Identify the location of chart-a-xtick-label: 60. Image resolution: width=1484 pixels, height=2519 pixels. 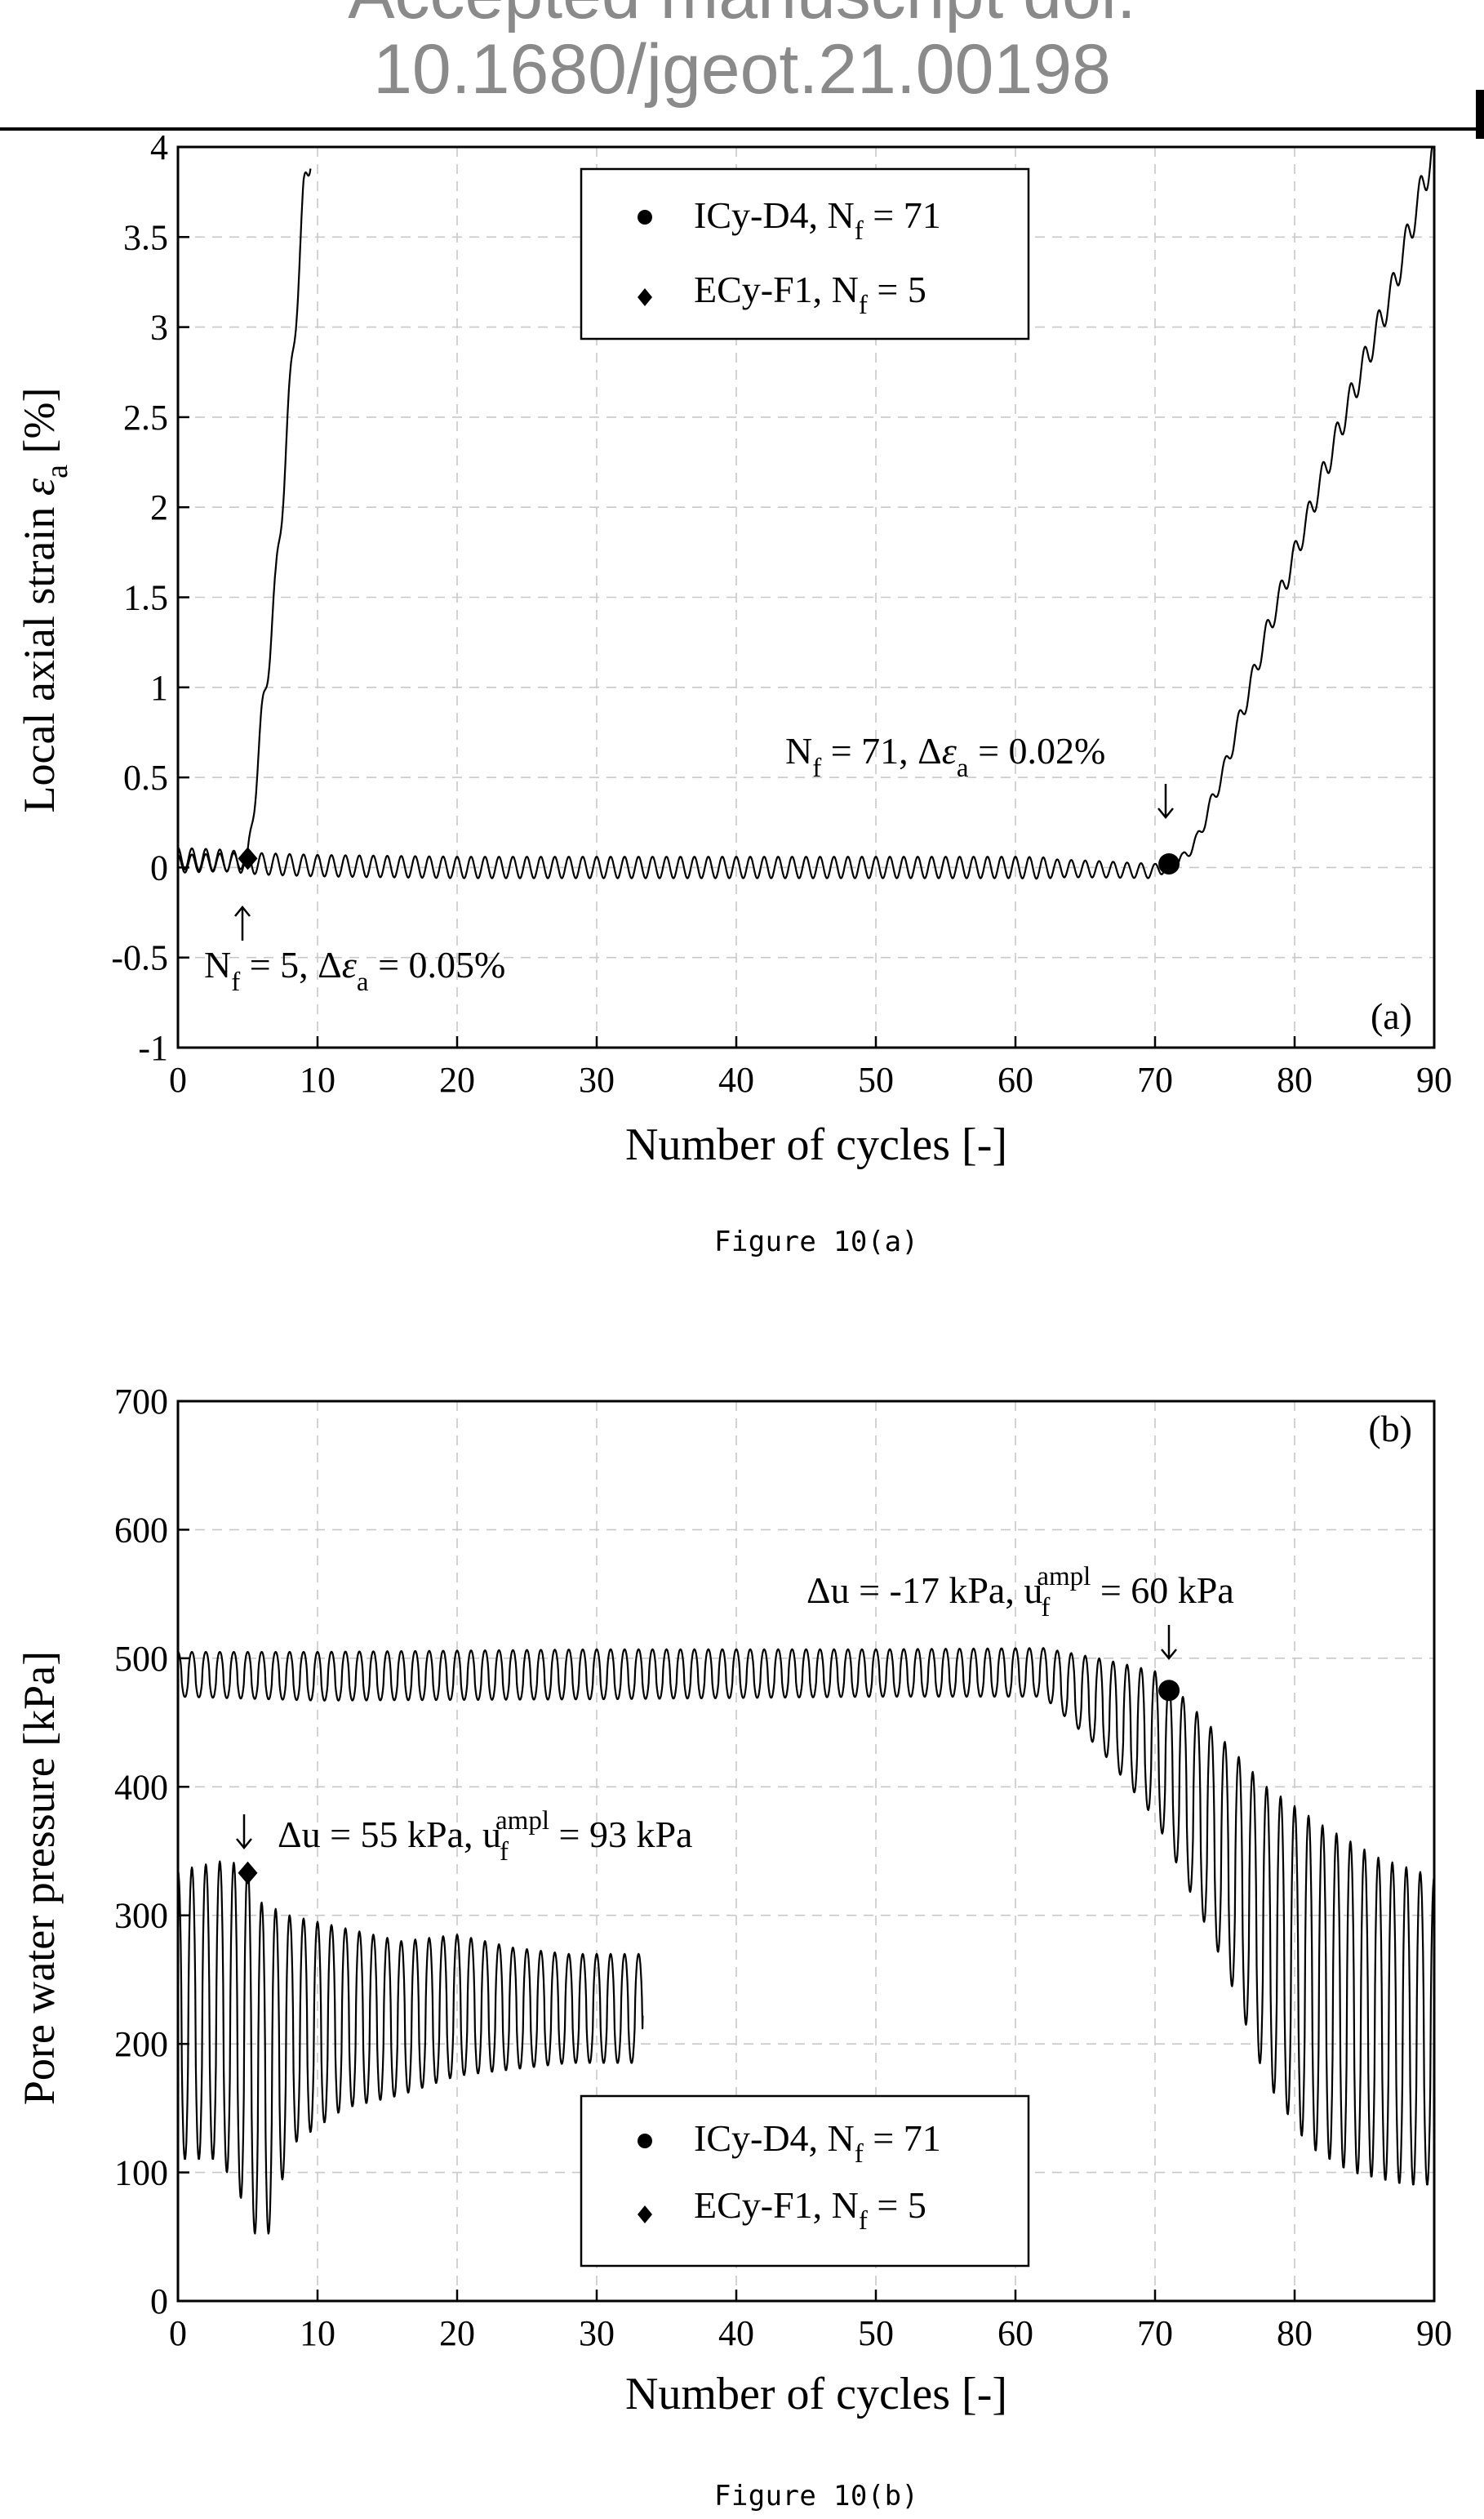
(1015, 1080).